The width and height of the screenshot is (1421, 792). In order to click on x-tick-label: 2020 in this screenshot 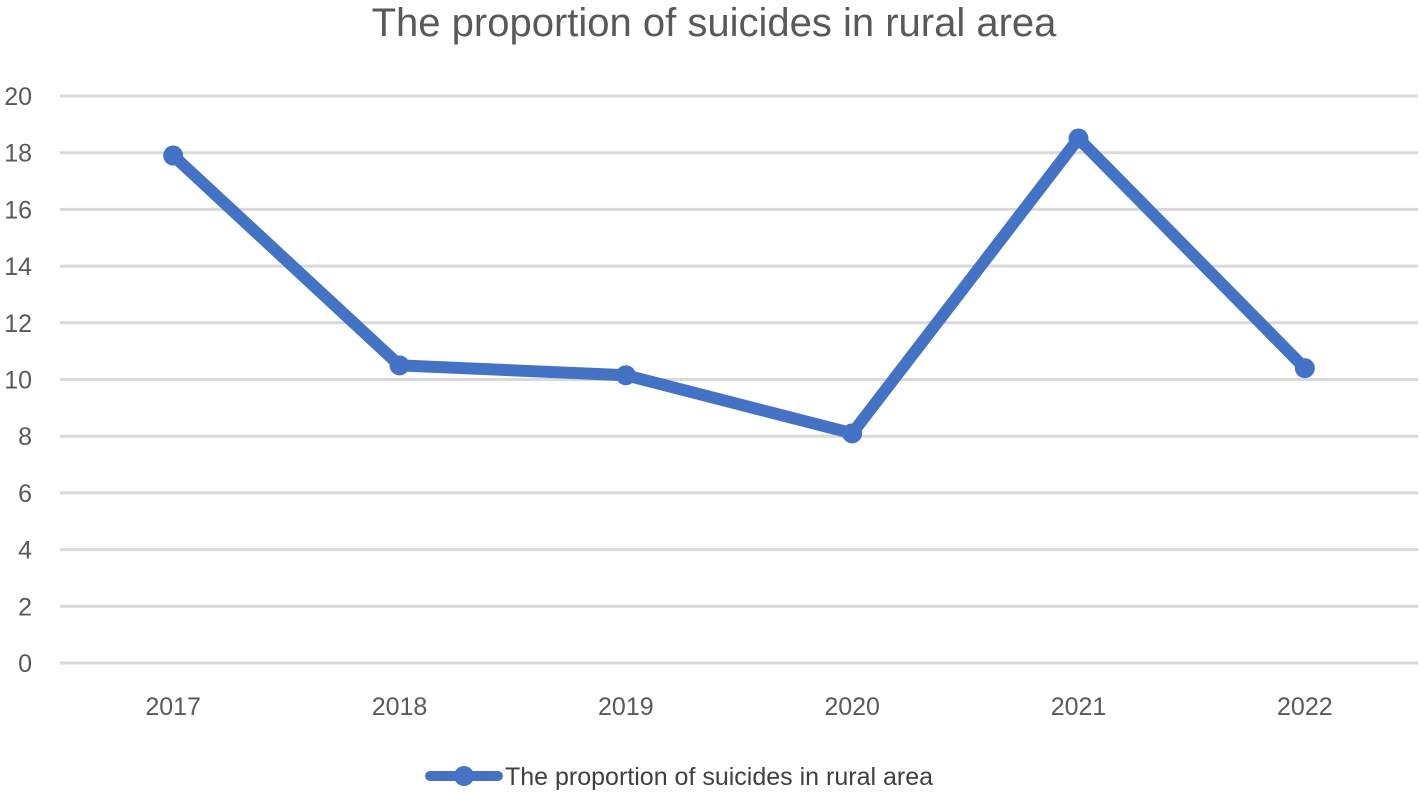, I will do `click(852, 707)`.